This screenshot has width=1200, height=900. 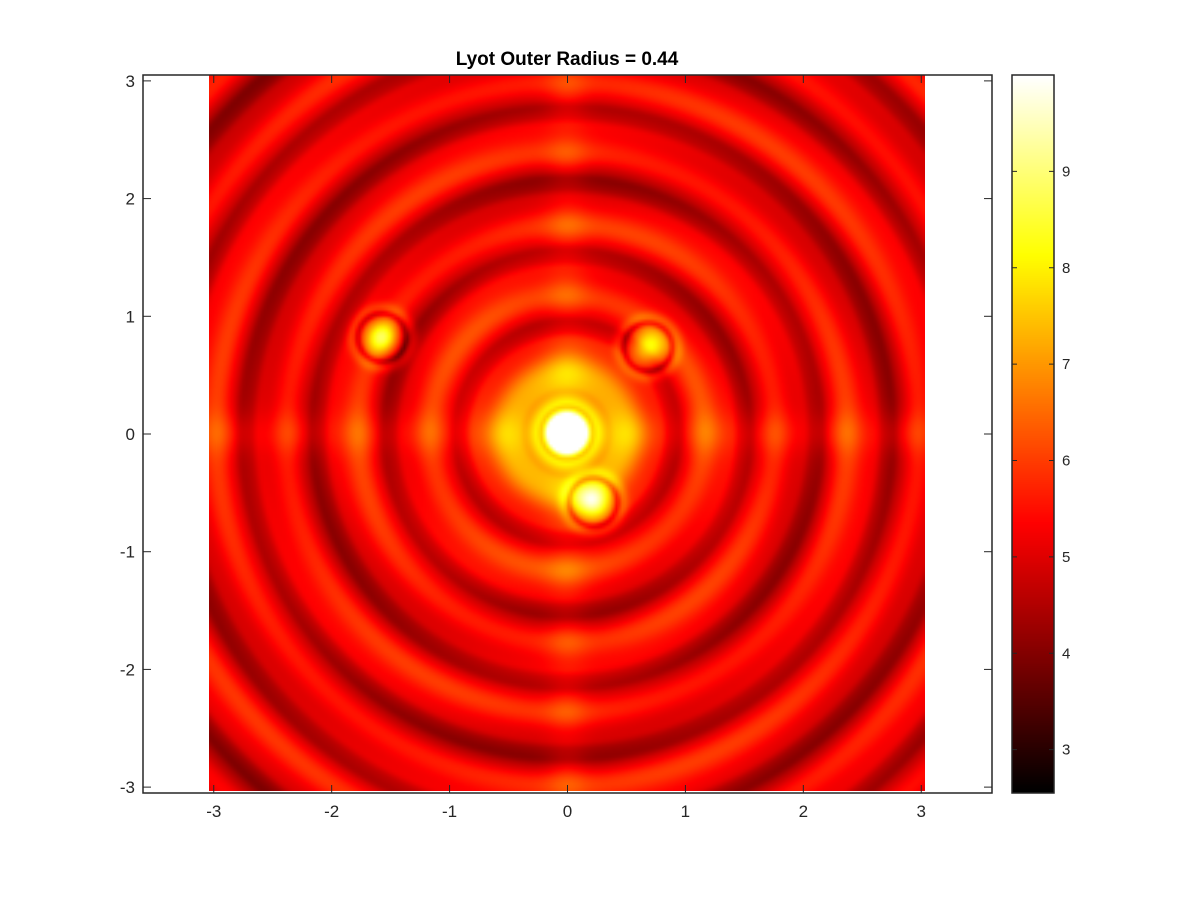 What do you see at coordinates (1066, 364) in the screenshot?
I see `colorbar-tick-label: 7` at bounding box center [1066, 364].